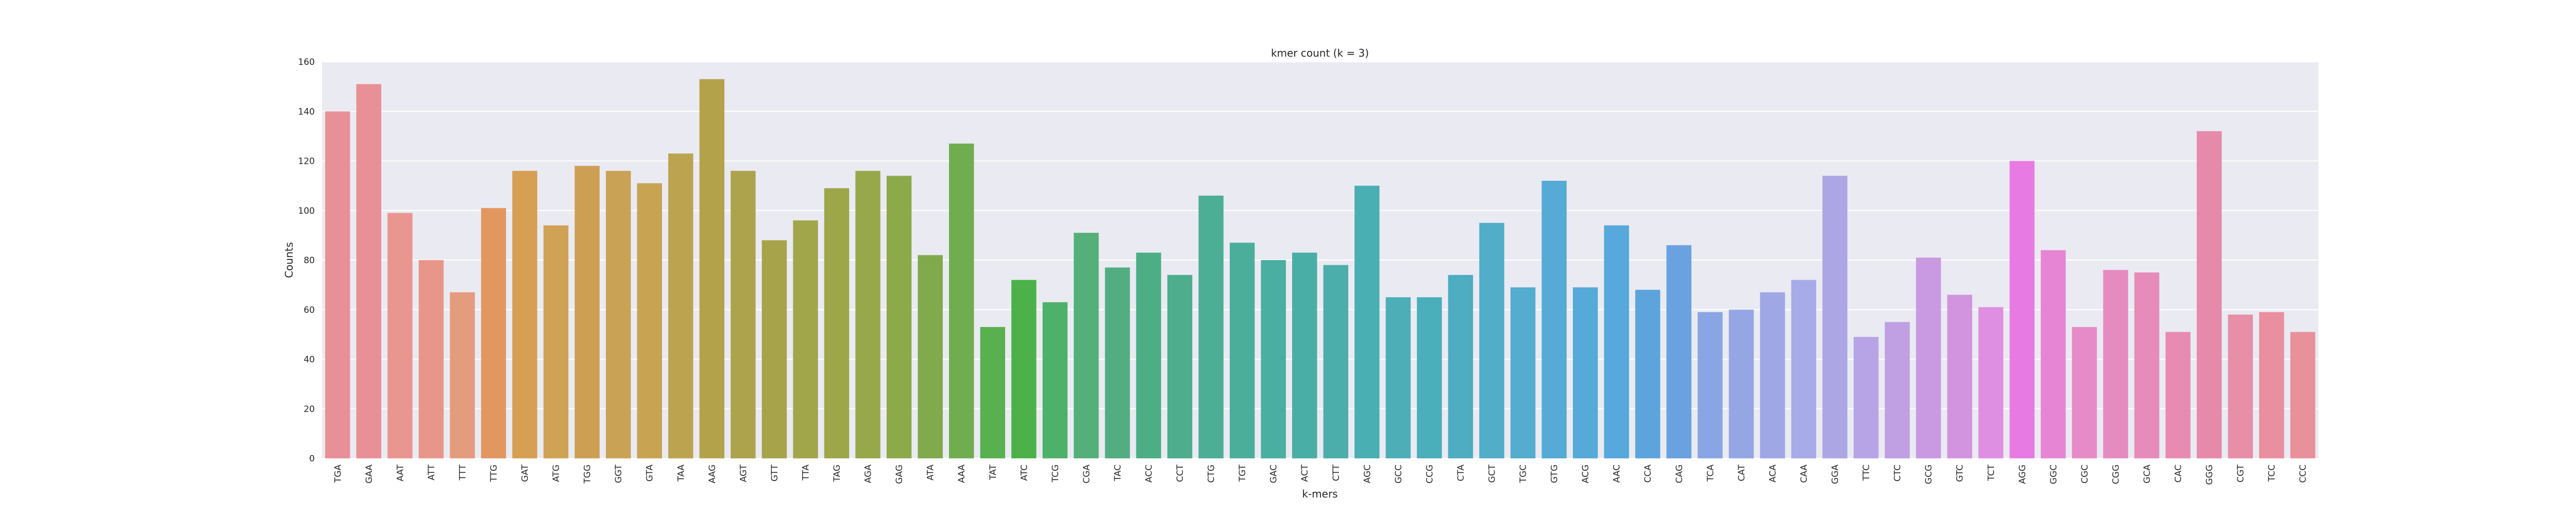 The image size is (2576, 515). What do you see at coordinates (525, 473) in the screenshot?
I see `x-tick-label: GAT` at bounding box center [525, 473].